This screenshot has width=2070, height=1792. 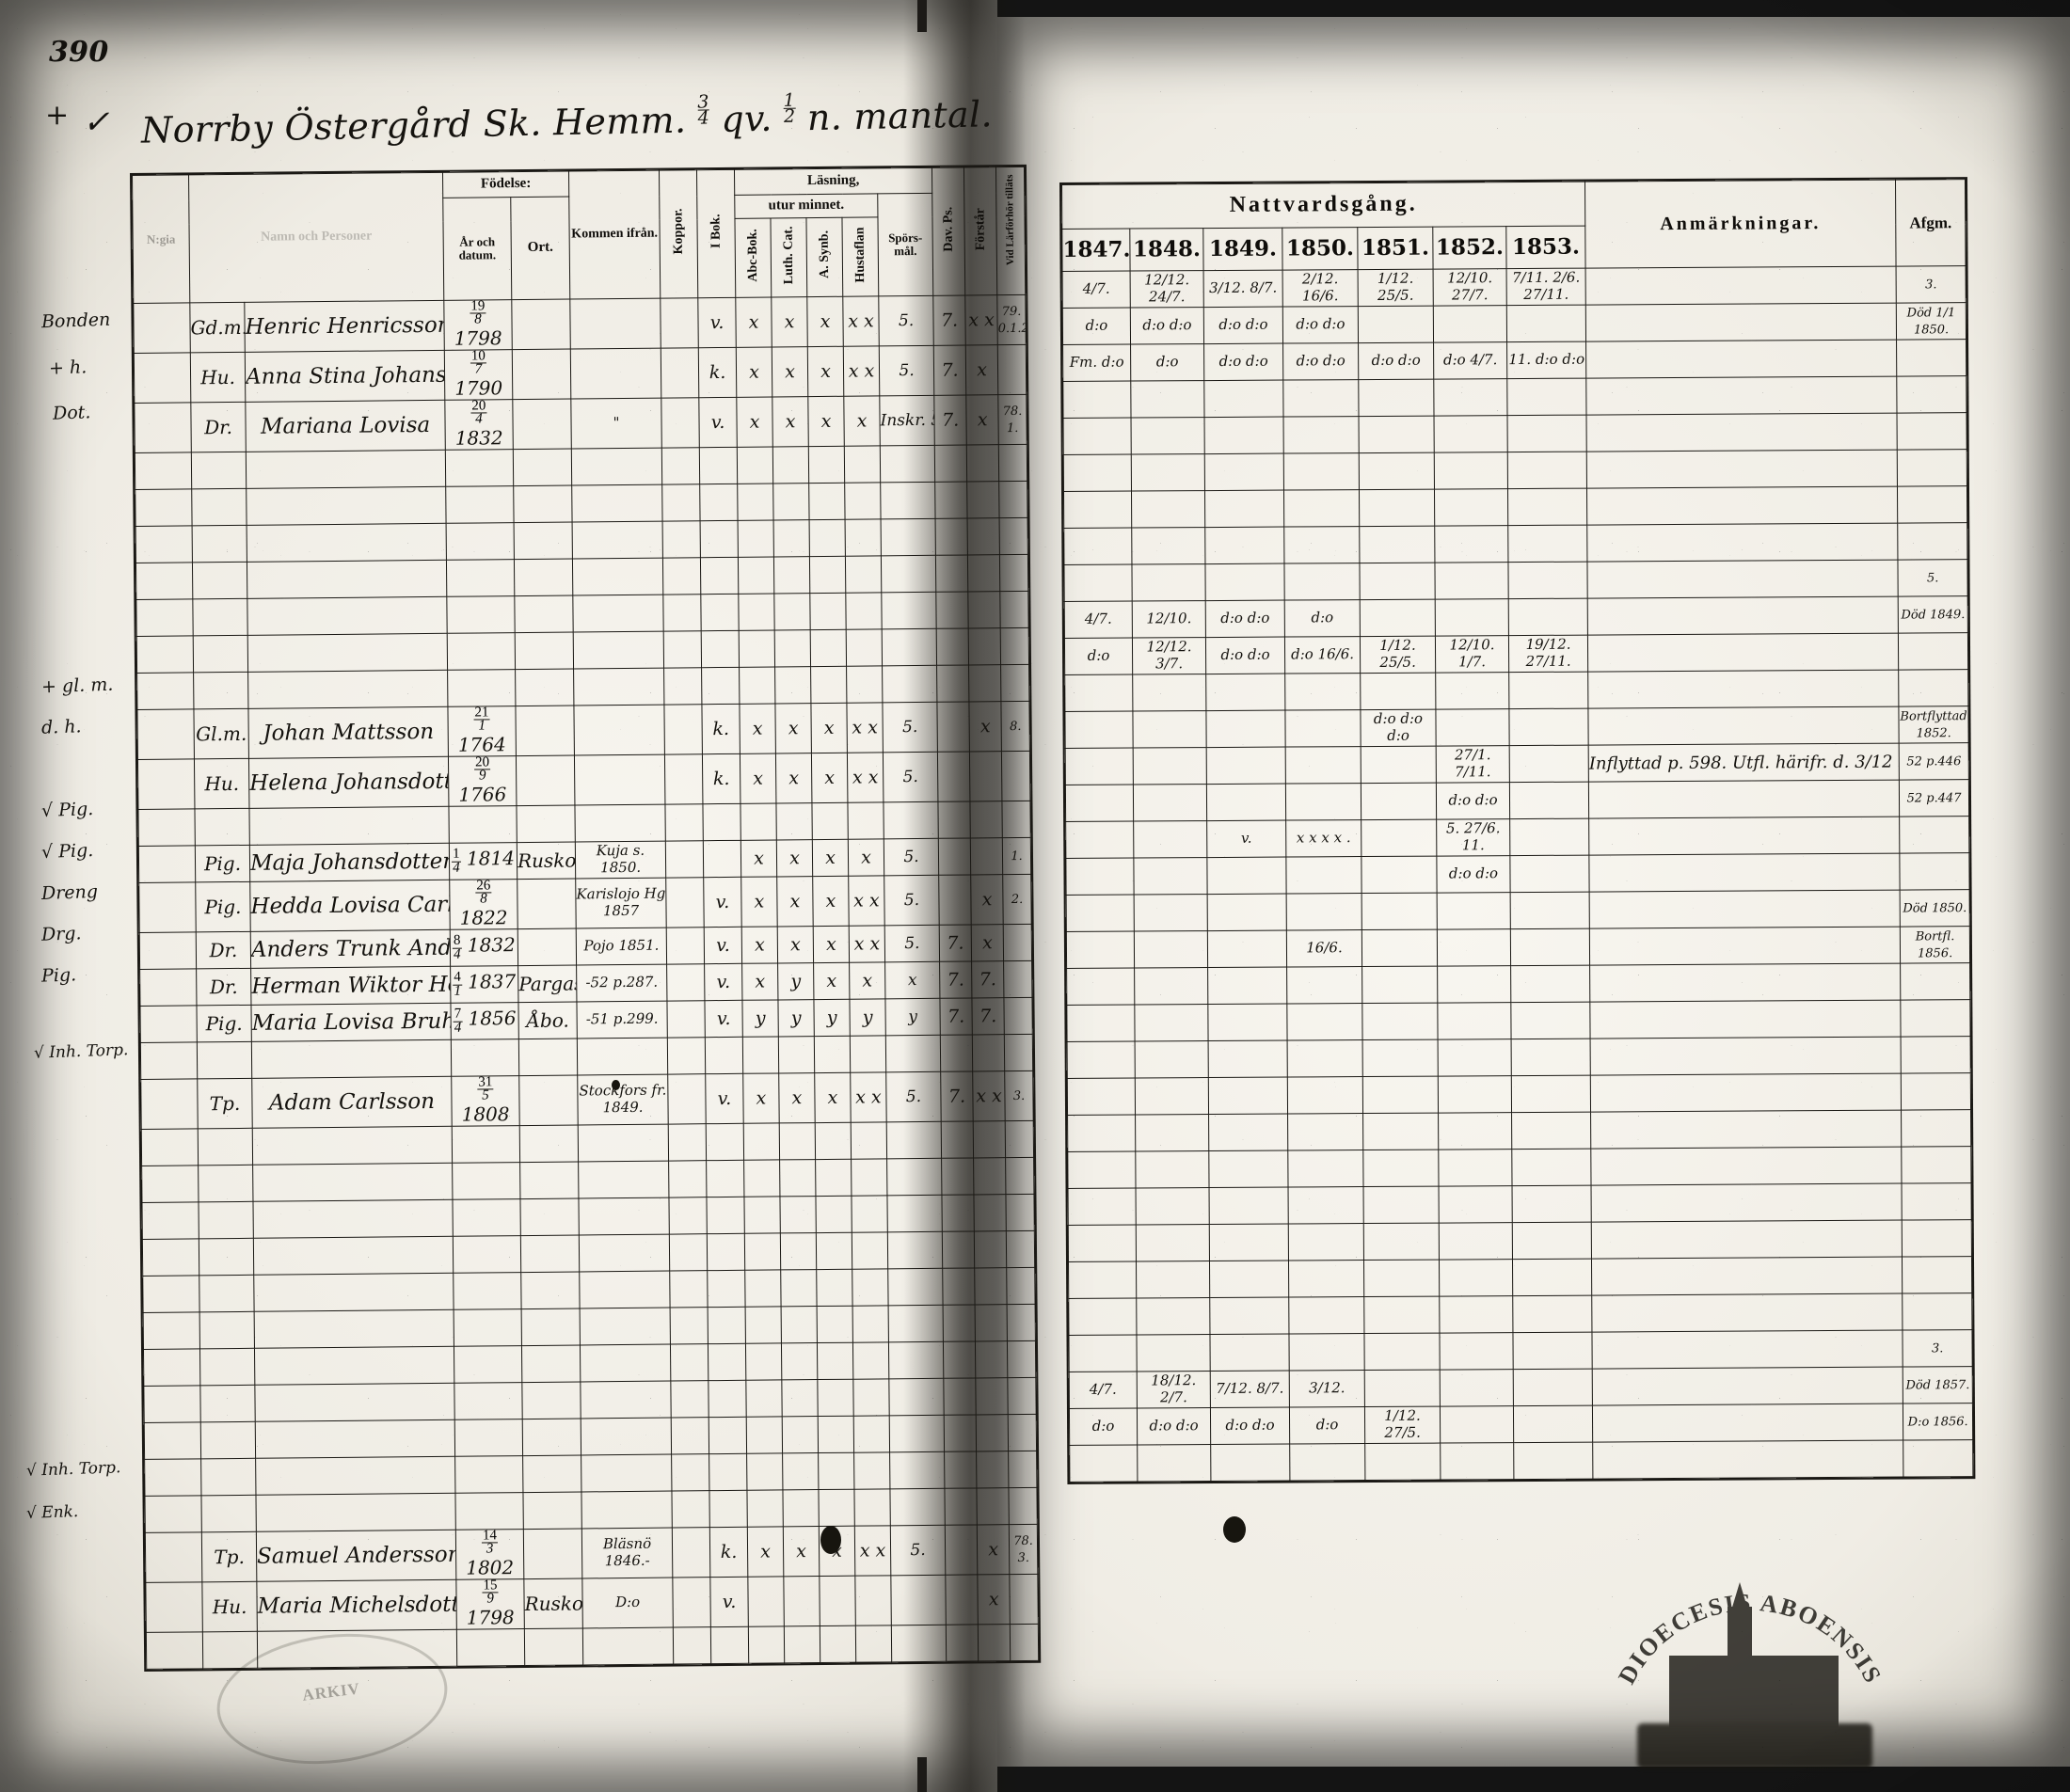 I want to click on margin-note-maid2: √ Pig., so click(x=67, y=851).